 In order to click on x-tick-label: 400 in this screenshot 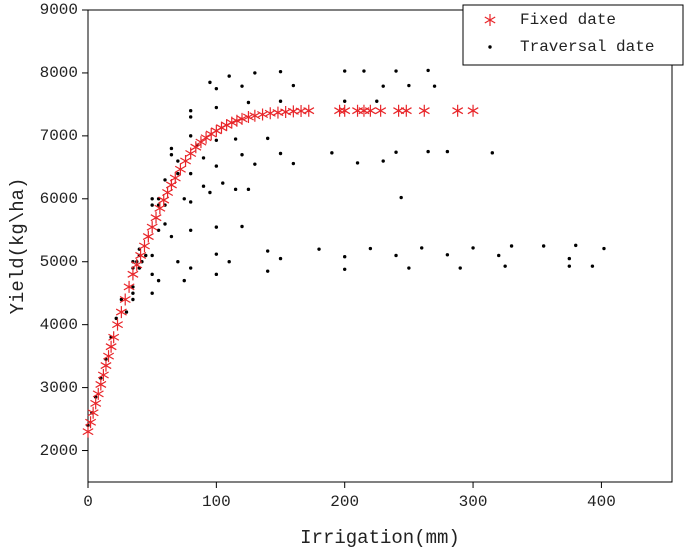, I will do `click(601, 502)`.